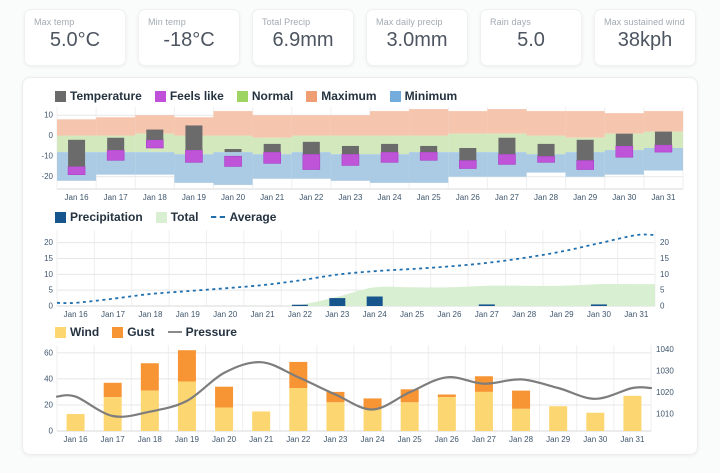 The width and height of the screenshot is (720, 473). What do you see at coordinates (349, 96) in the screenshot?
I see `maximum-legend-label: Maximum` at bounding box center [349, 96].